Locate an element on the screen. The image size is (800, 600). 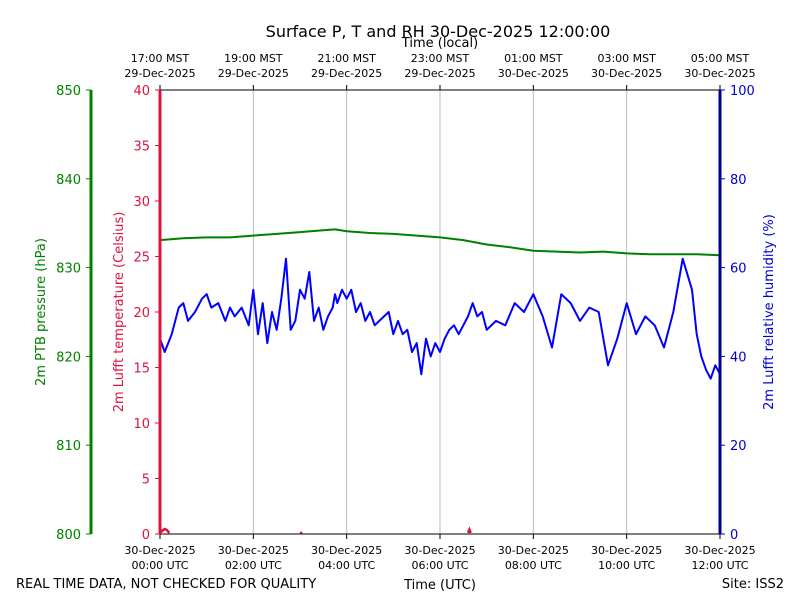
2m-ptb-pressure-line is located at coordinates (440, 242).